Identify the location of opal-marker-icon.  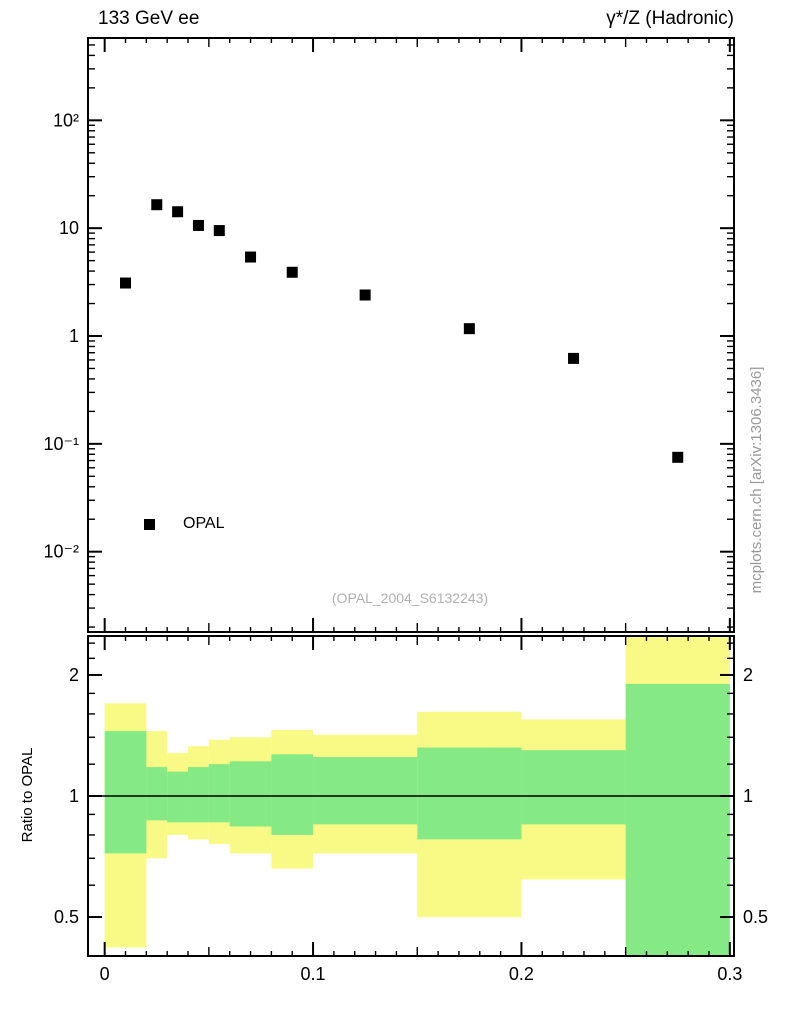
(149, 524).